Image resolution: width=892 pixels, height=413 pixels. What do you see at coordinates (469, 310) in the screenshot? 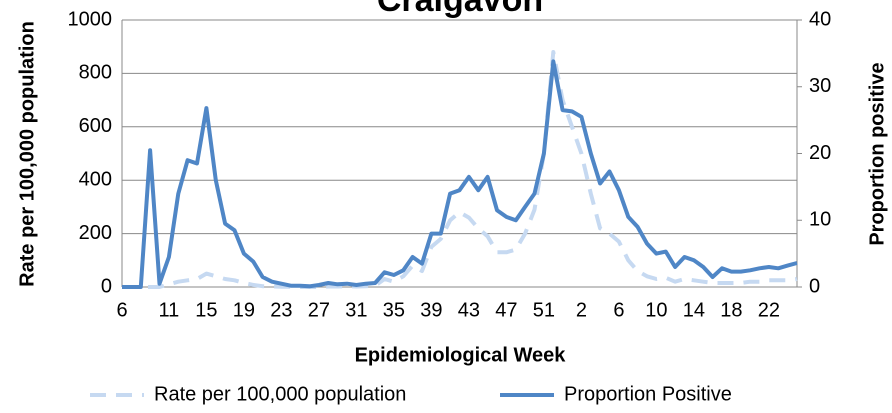
I see `x-tick-label: 43` at bounding box center [469, 310].